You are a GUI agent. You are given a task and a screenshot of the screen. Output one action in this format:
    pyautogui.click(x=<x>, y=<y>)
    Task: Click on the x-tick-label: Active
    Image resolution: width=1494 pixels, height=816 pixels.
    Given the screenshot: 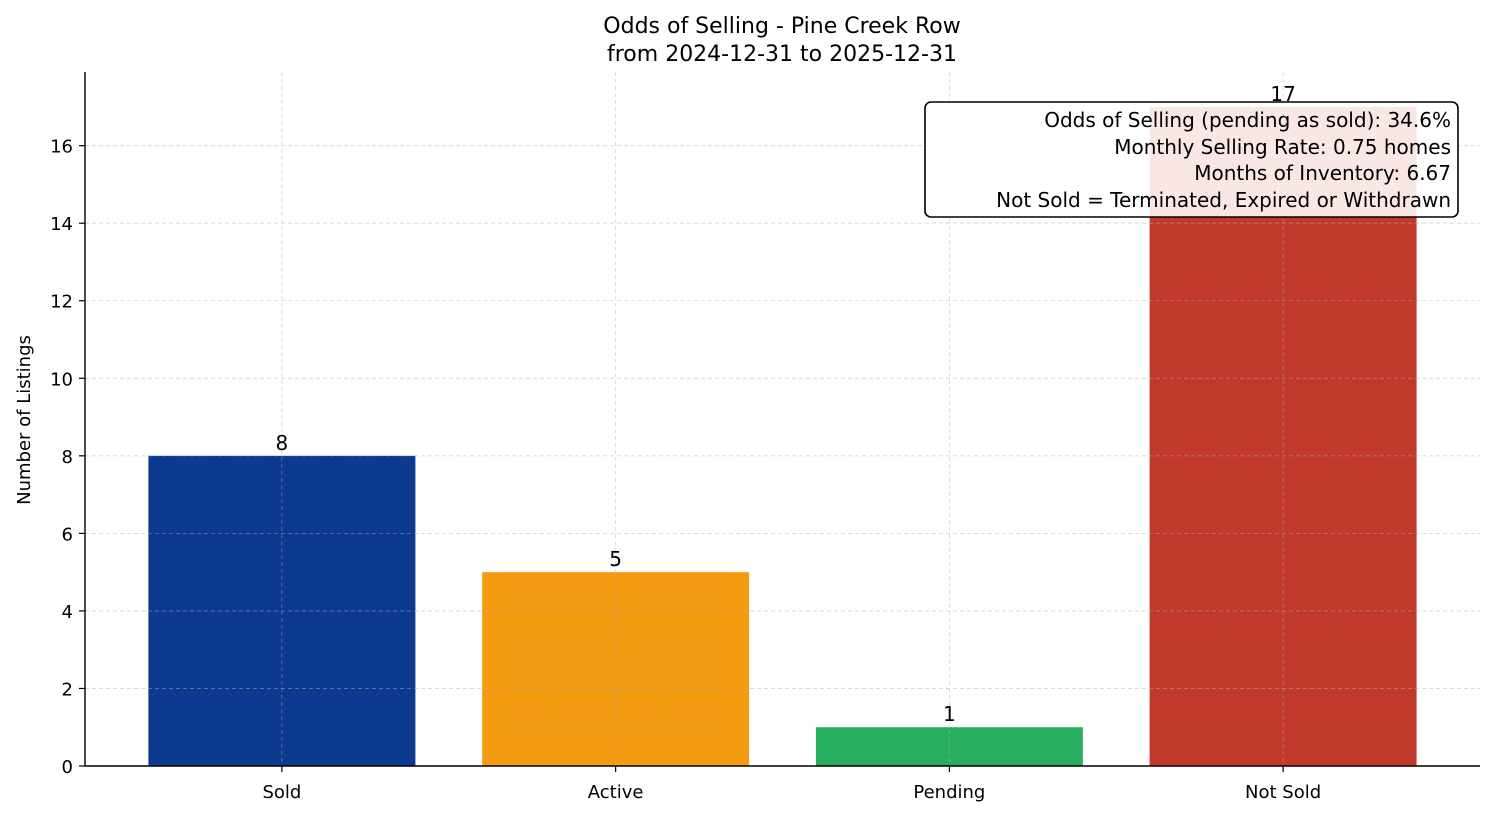 What is the action you would take?
    pyautogui.click(x=616, y=792)
    